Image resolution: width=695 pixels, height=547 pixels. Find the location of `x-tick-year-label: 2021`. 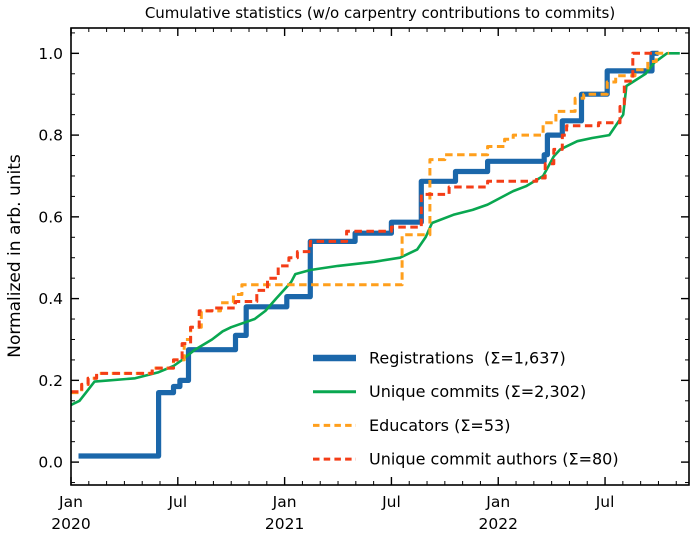

x-tick-year-label: 2021 is located at coordinates (284, 524).